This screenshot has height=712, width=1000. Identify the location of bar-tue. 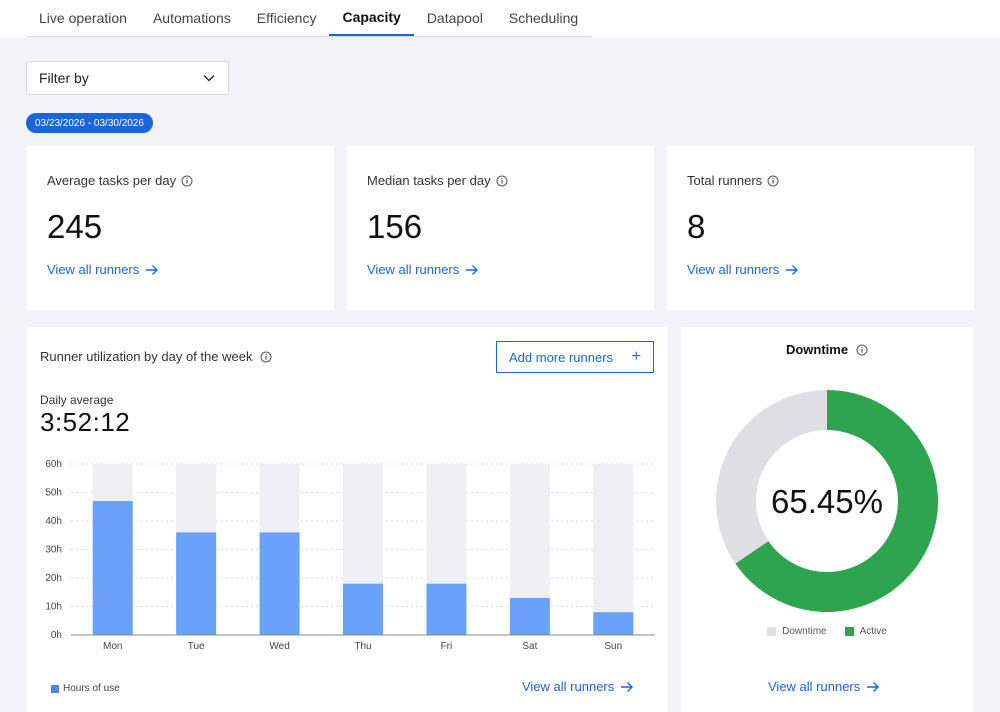
(196, 583).